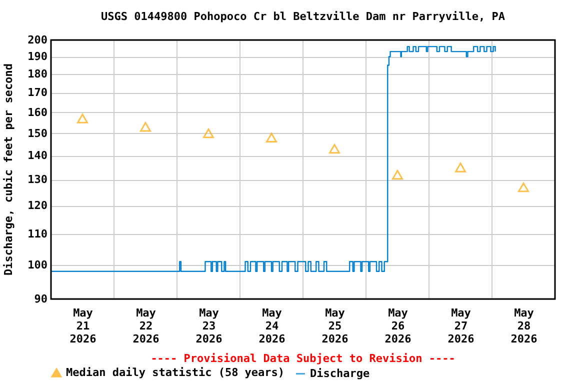  I want to click on y-tick-label: 170, so click(38, 93).